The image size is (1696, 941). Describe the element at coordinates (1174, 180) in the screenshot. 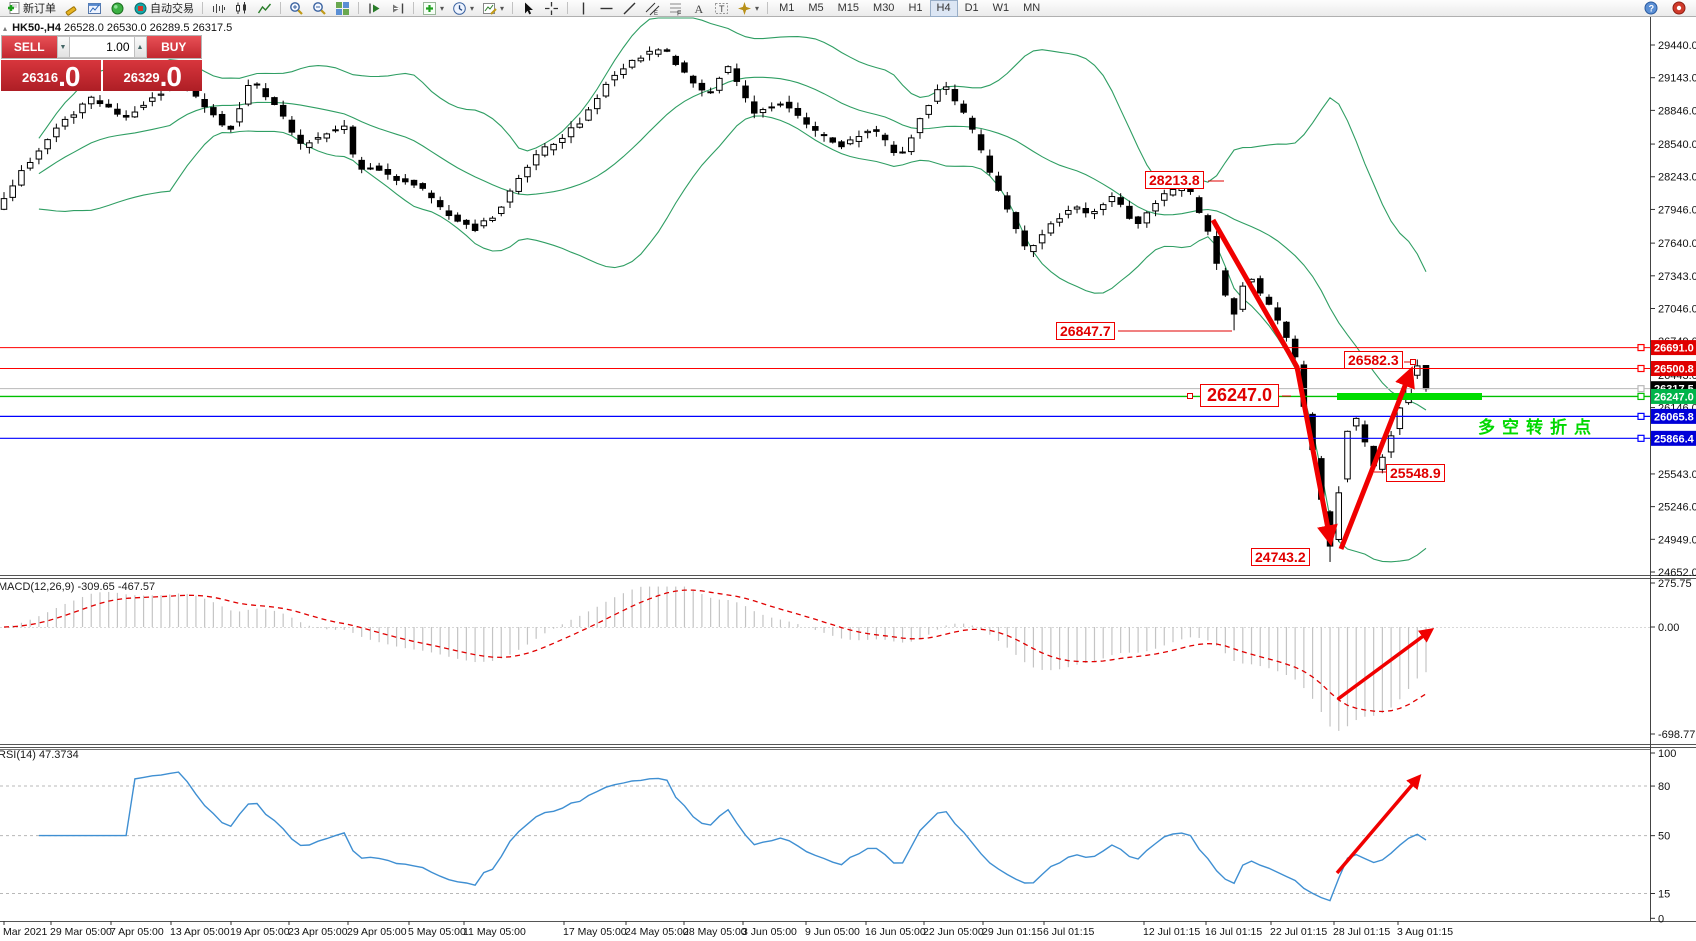

I see `price-annotation-label: 28213.8` at that location.